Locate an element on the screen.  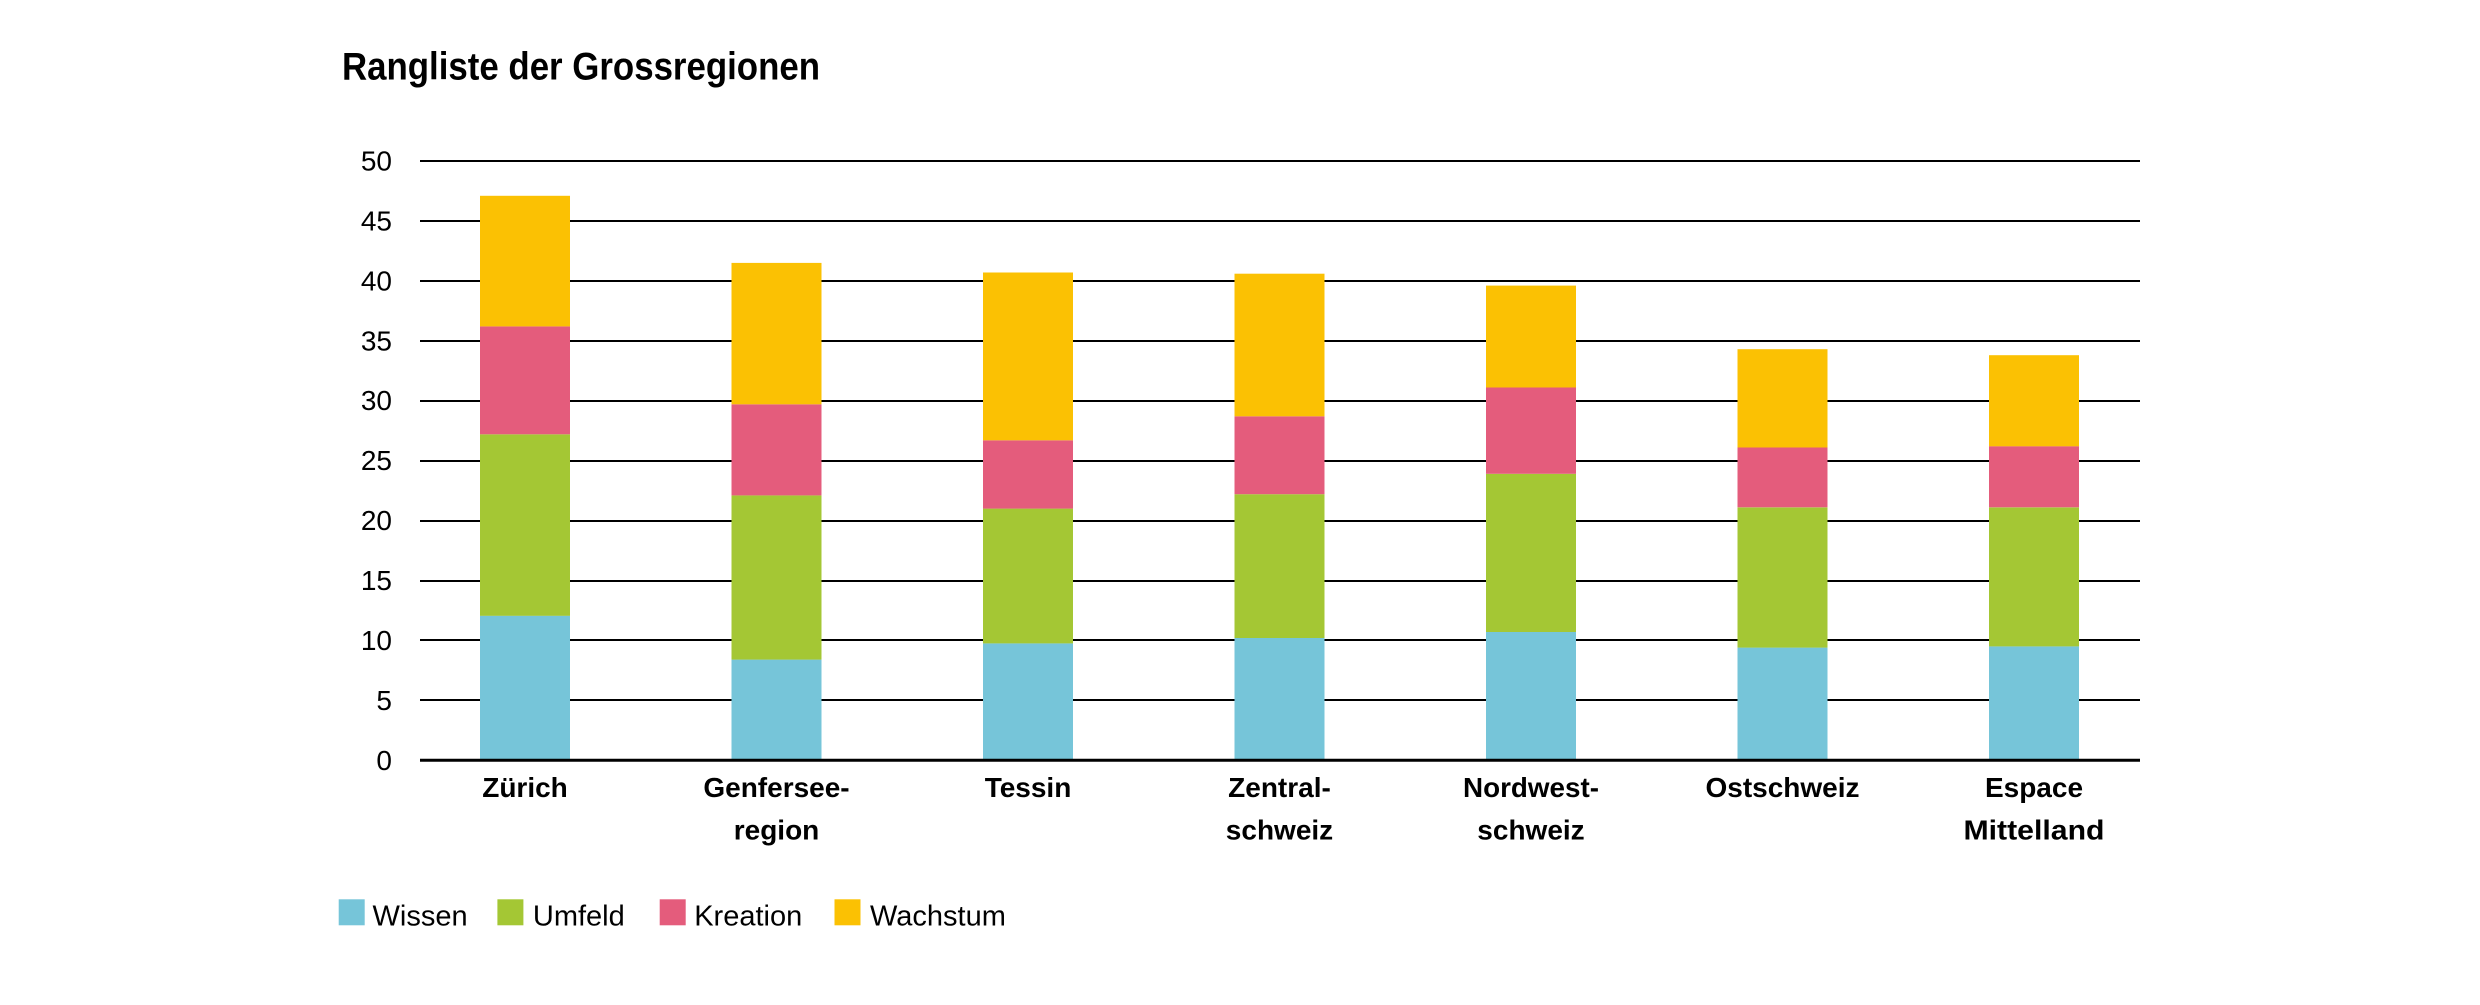
svg-text: 20 is located at coordinates (376, 520).